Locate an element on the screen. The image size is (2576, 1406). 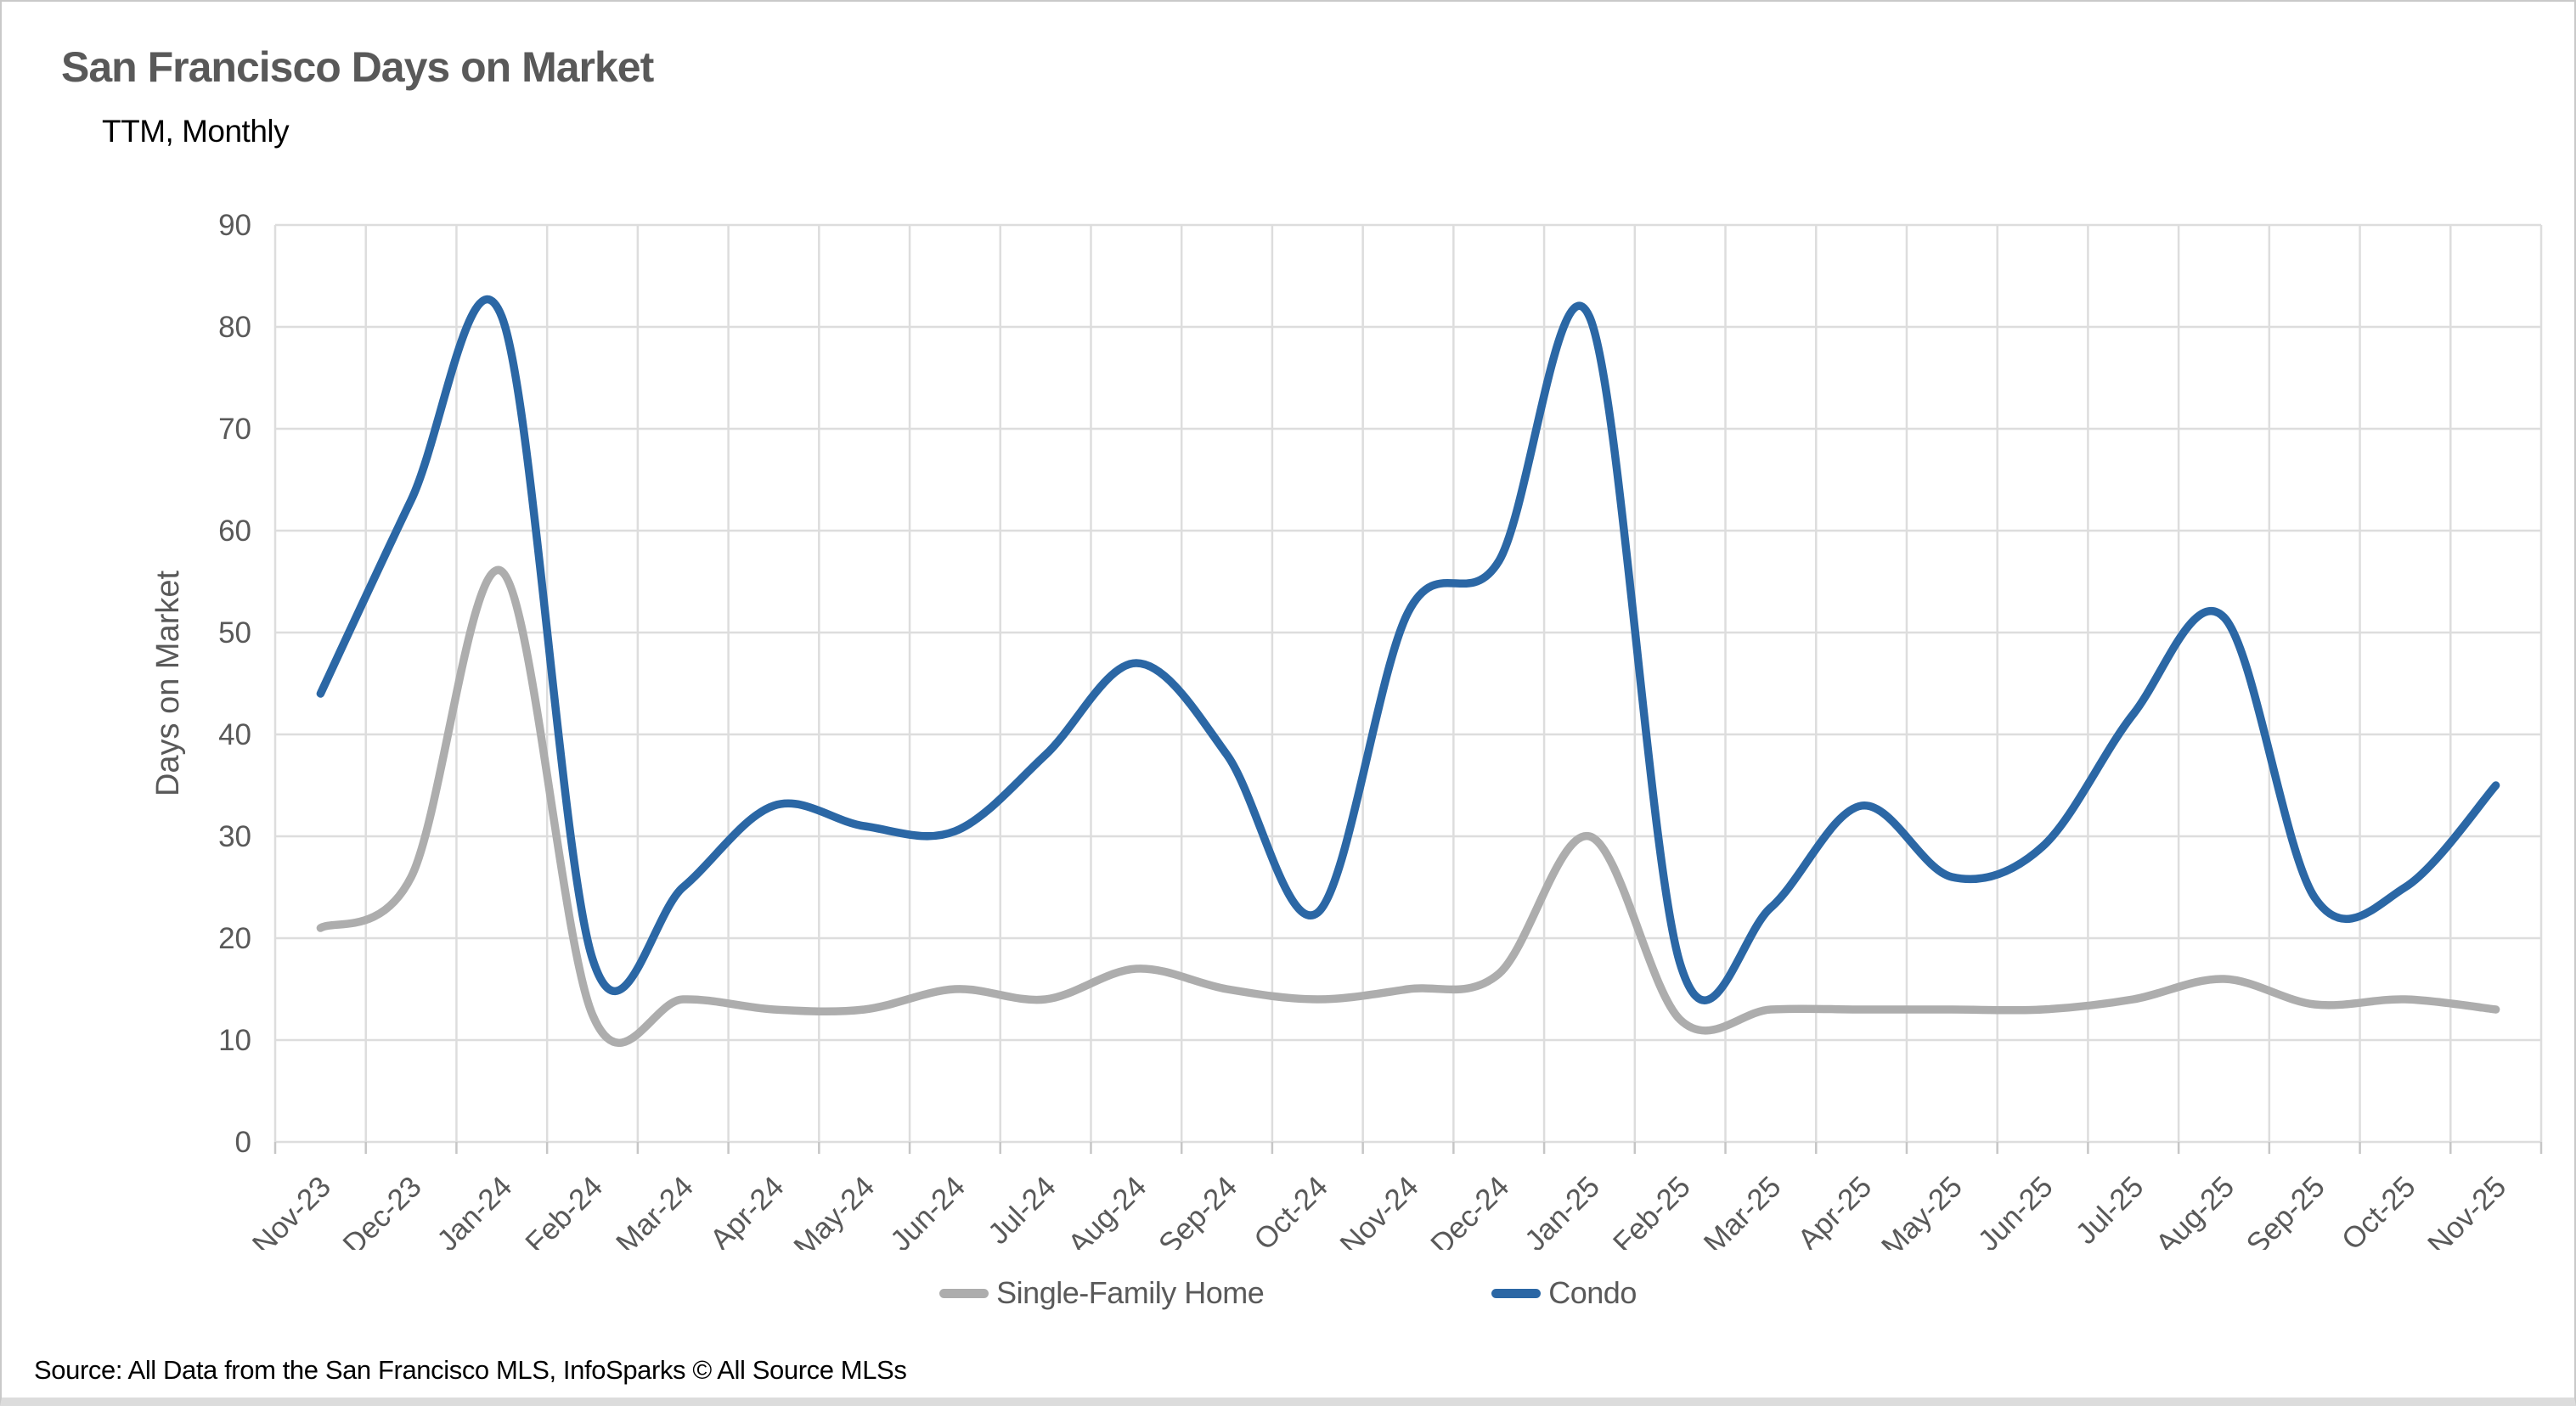
x-tick-label: Nov-24 is located at coordinates (1378, 1210).